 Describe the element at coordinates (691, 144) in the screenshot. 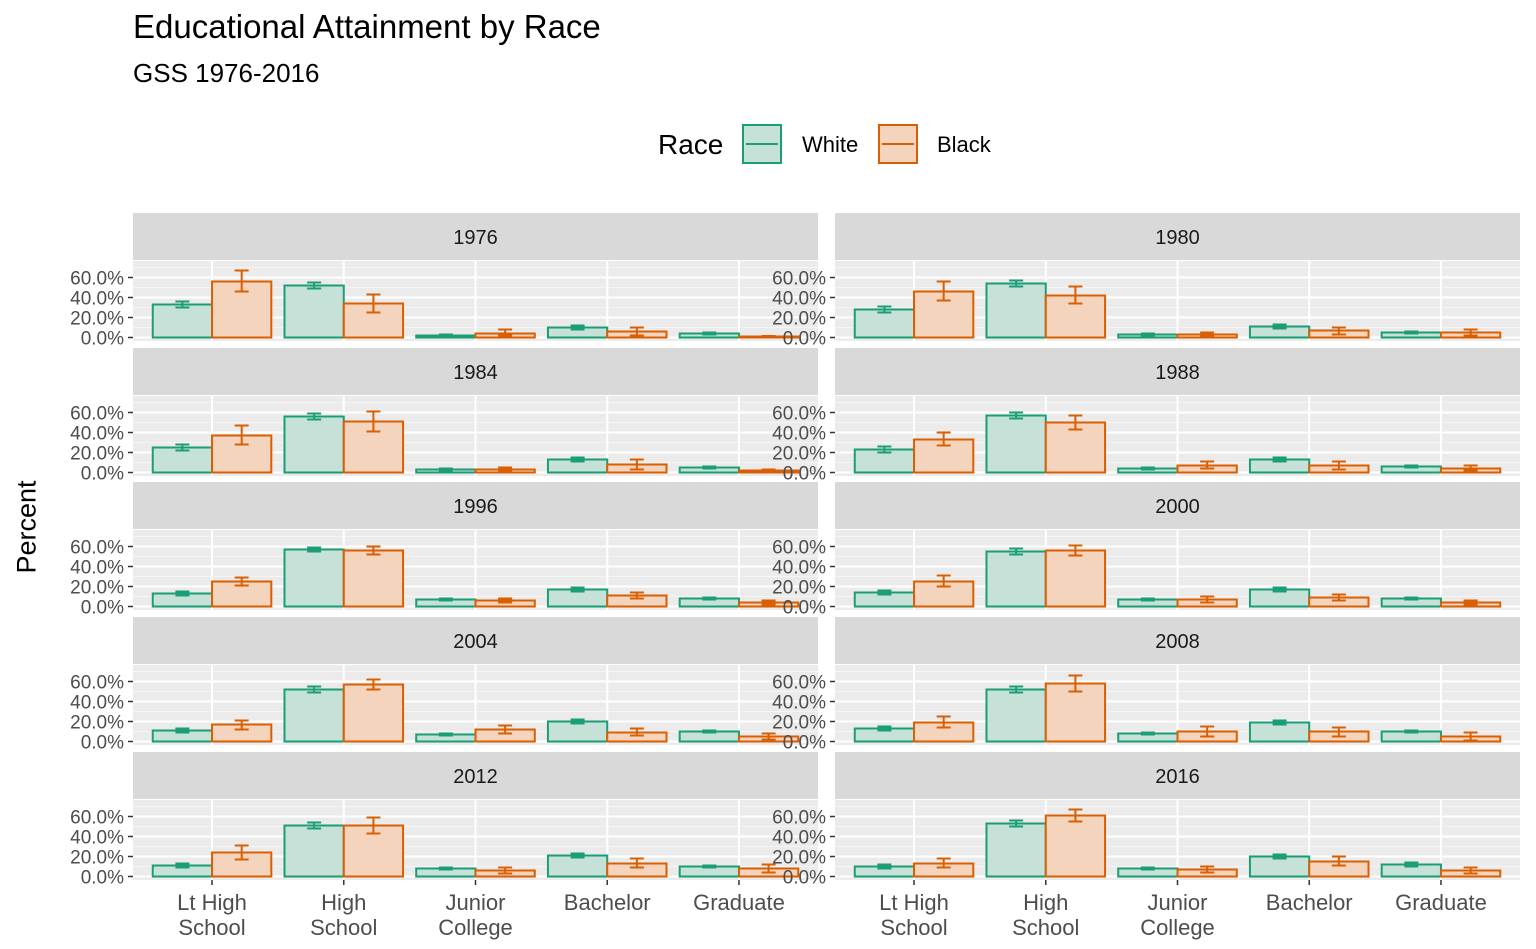

I see `legend-title: Race` at that location.